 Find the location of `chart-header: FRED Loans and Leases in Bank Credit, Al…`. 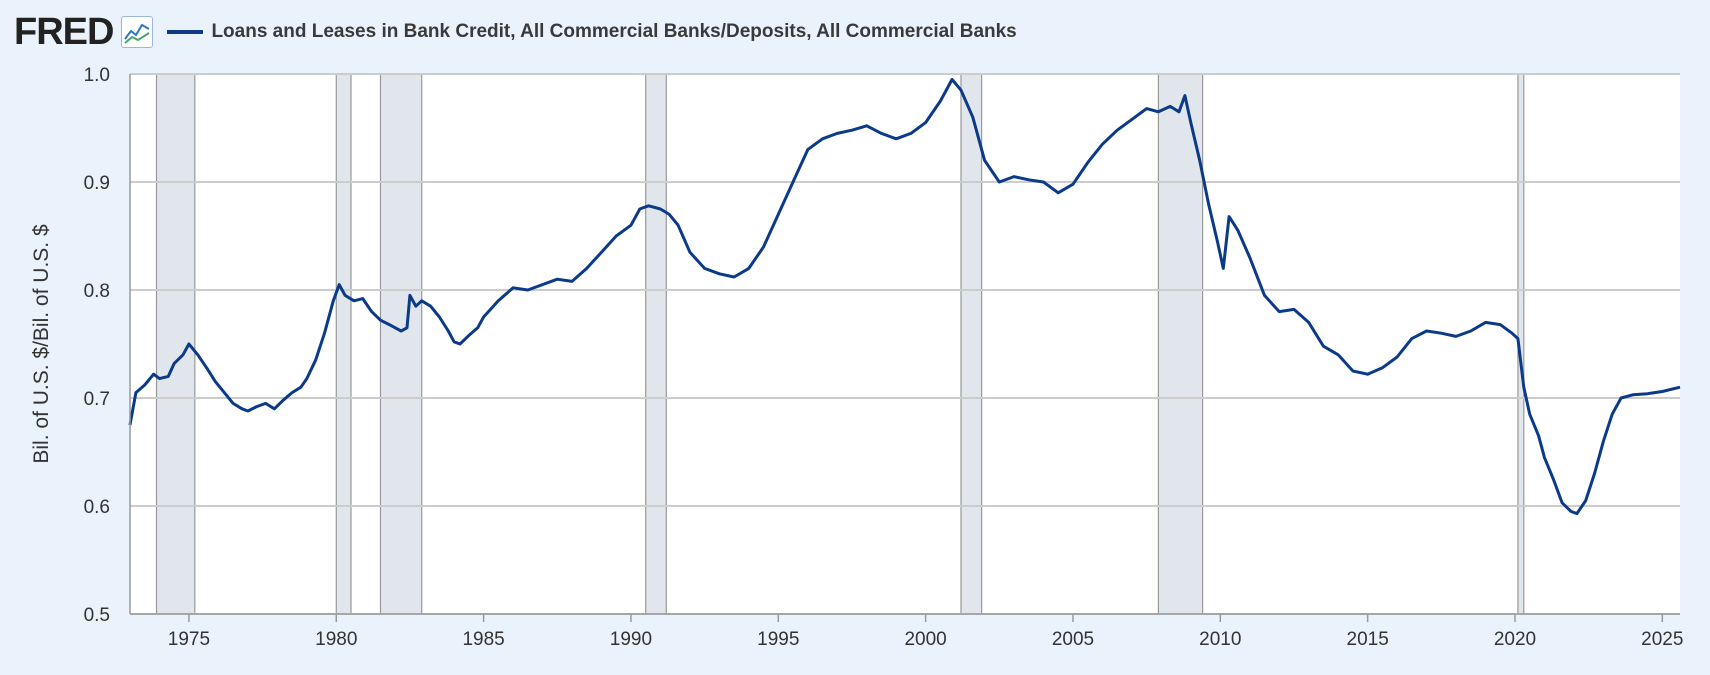

chart-header: FRED Loans and Leases in Bank Credit, Al… is located at coordinates (515, 32).